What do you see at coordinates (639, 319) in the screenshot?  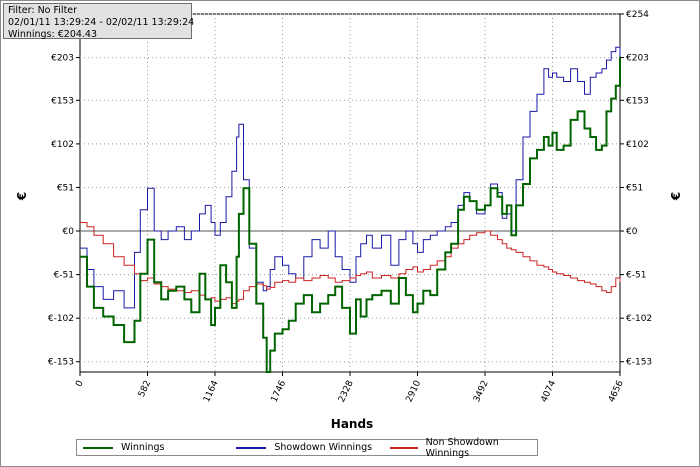 I see `y-tick-label-right: €-102` at bounding box center [639, 319].